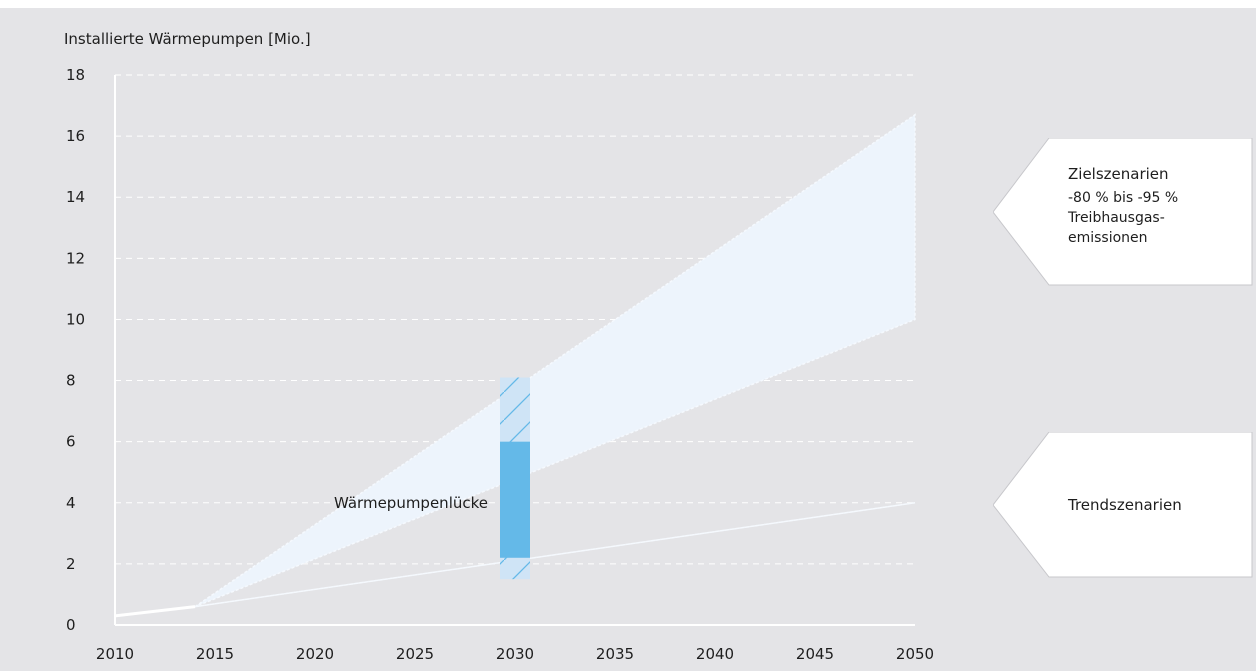  What do you see at coordinates (615, 654) in the screenshot?
I see `x-tick-label-2035: 2035` at bounding box center [615, 654].